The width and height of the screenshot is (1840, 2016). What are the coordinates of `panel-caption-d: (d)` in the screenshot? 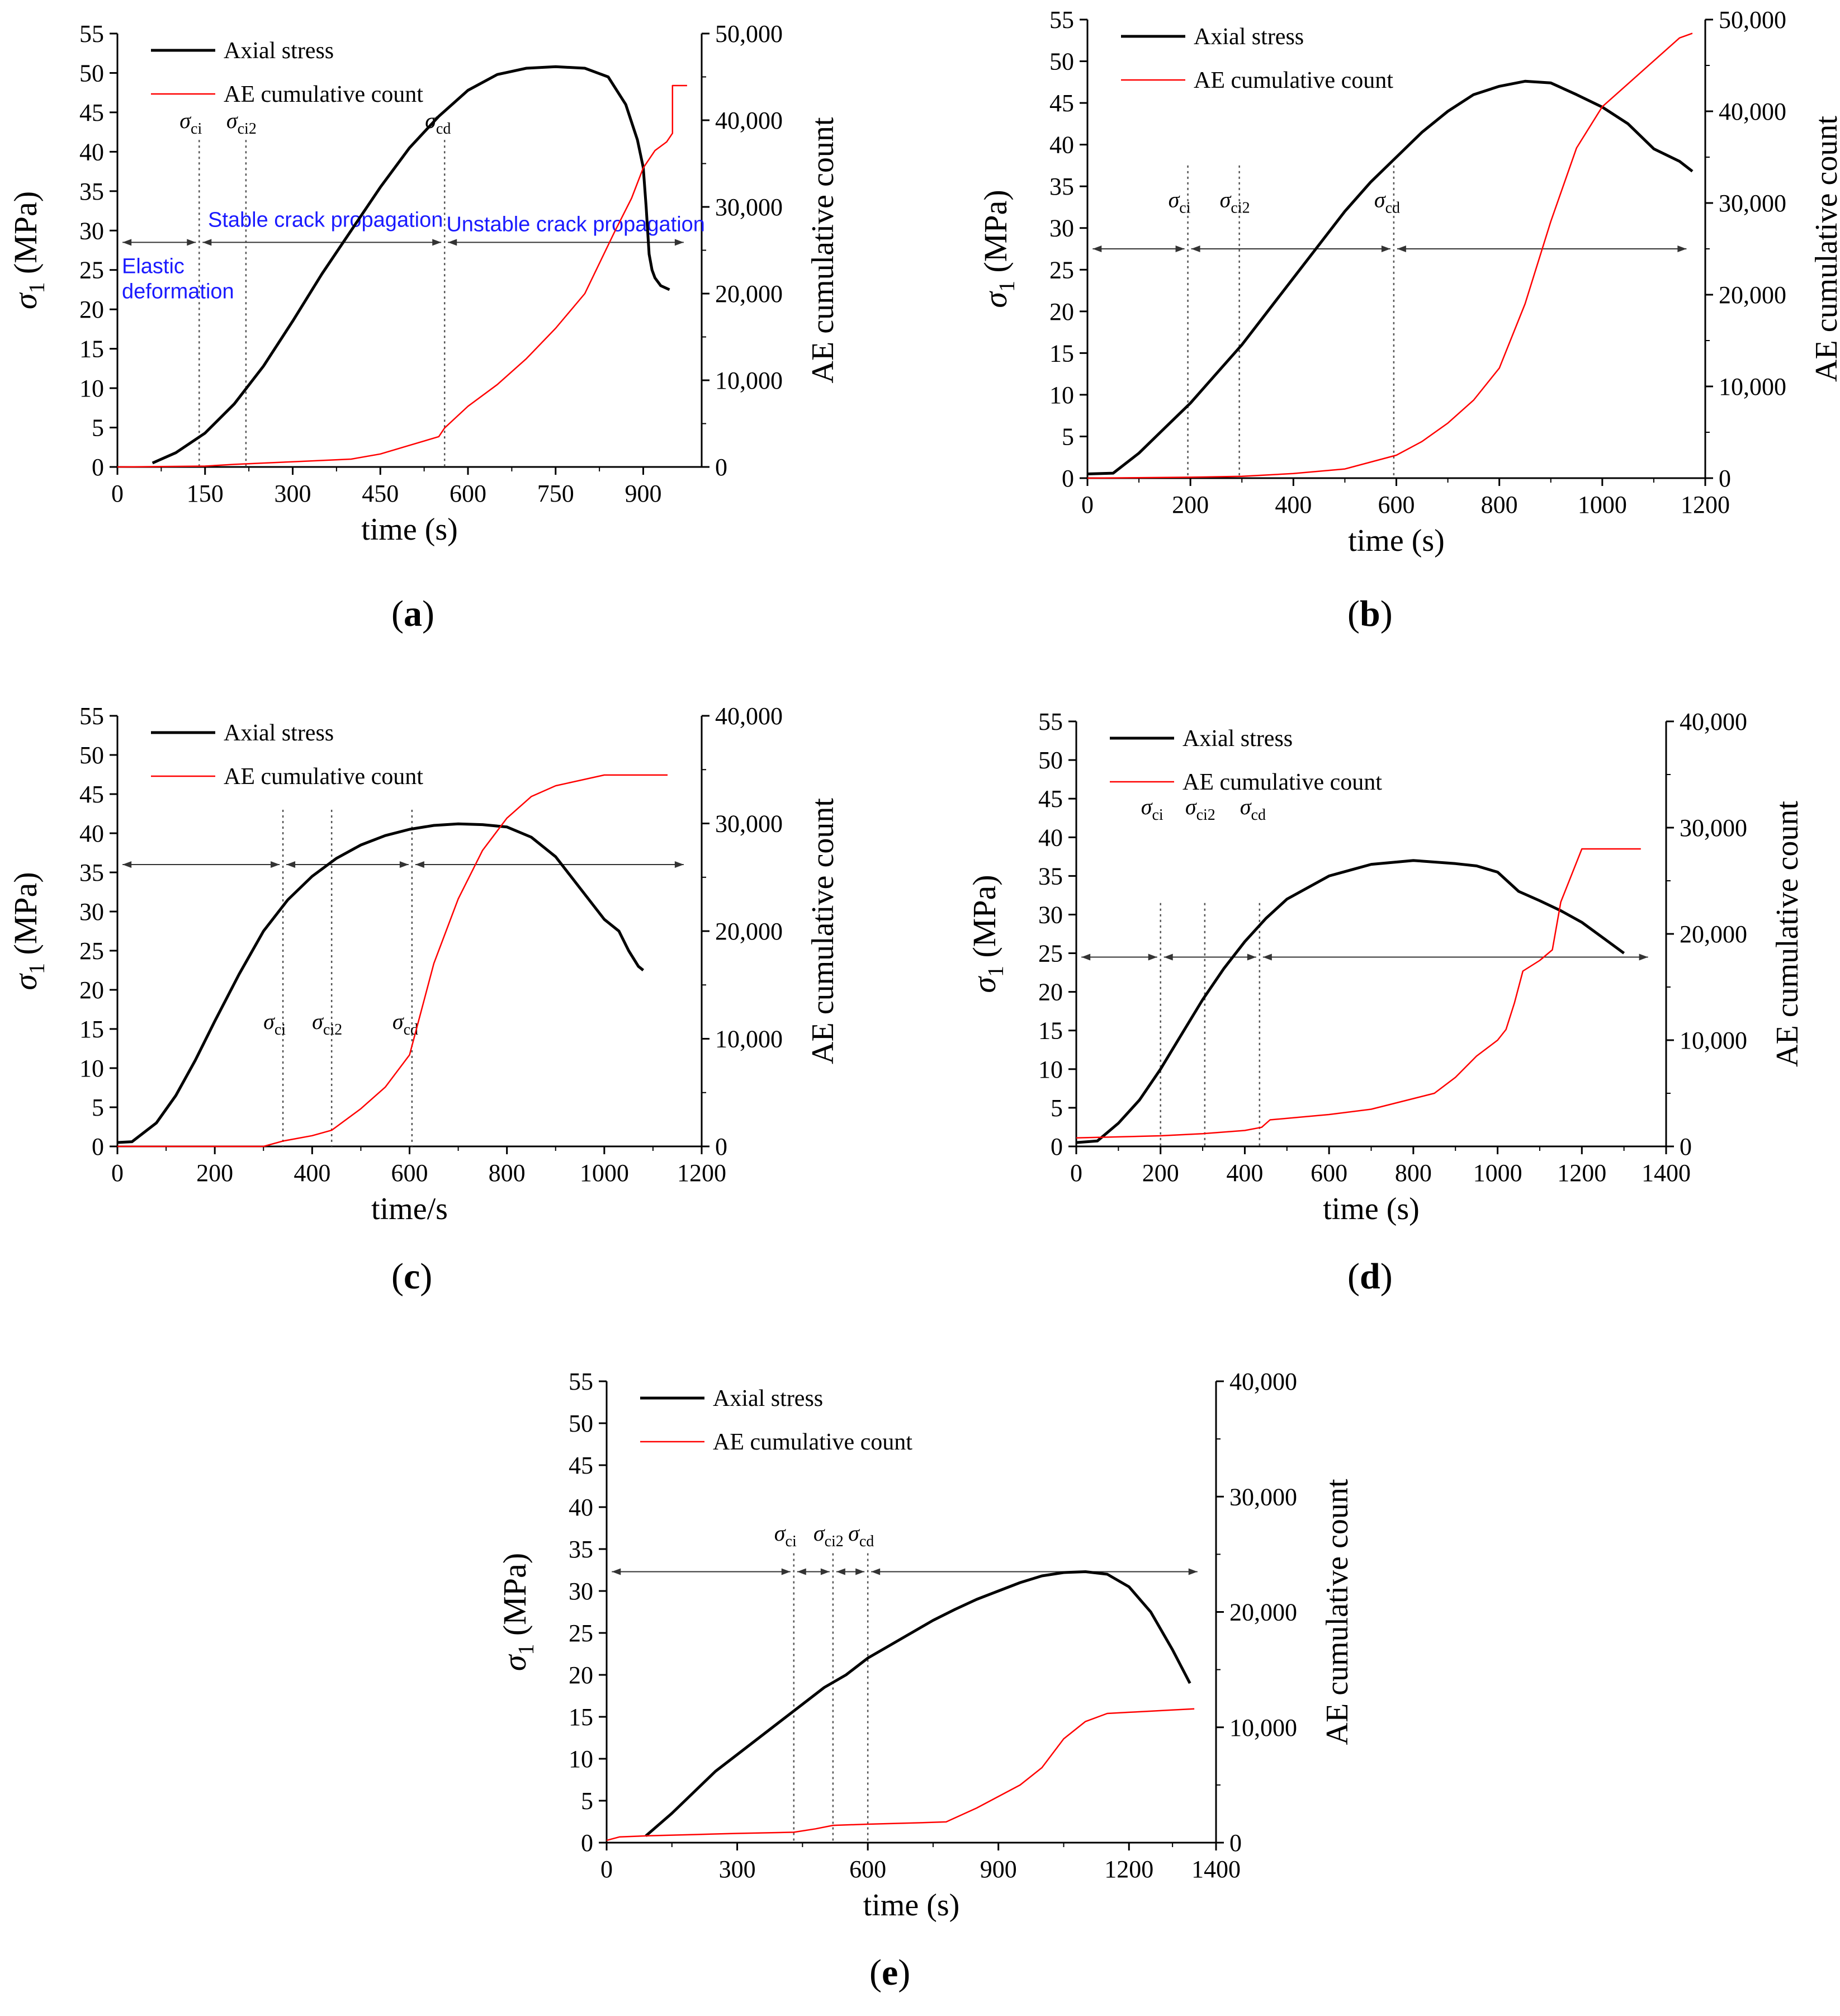 It's located at (1370, 1277).